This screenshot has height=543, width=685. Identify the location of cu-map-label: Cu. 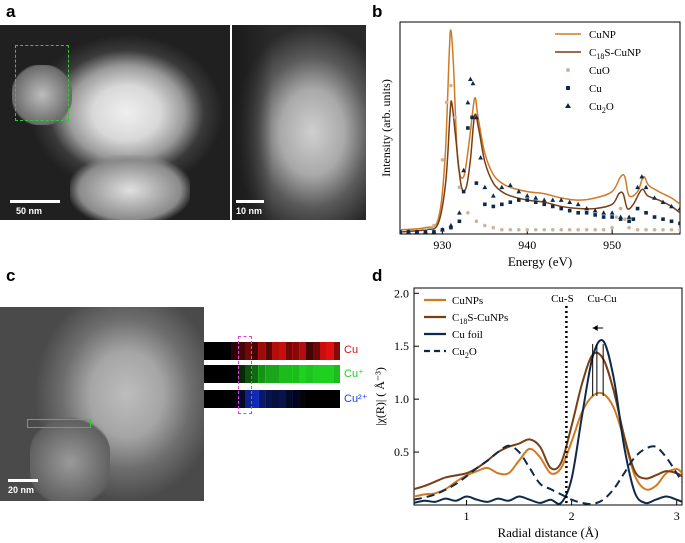
(351, 350).